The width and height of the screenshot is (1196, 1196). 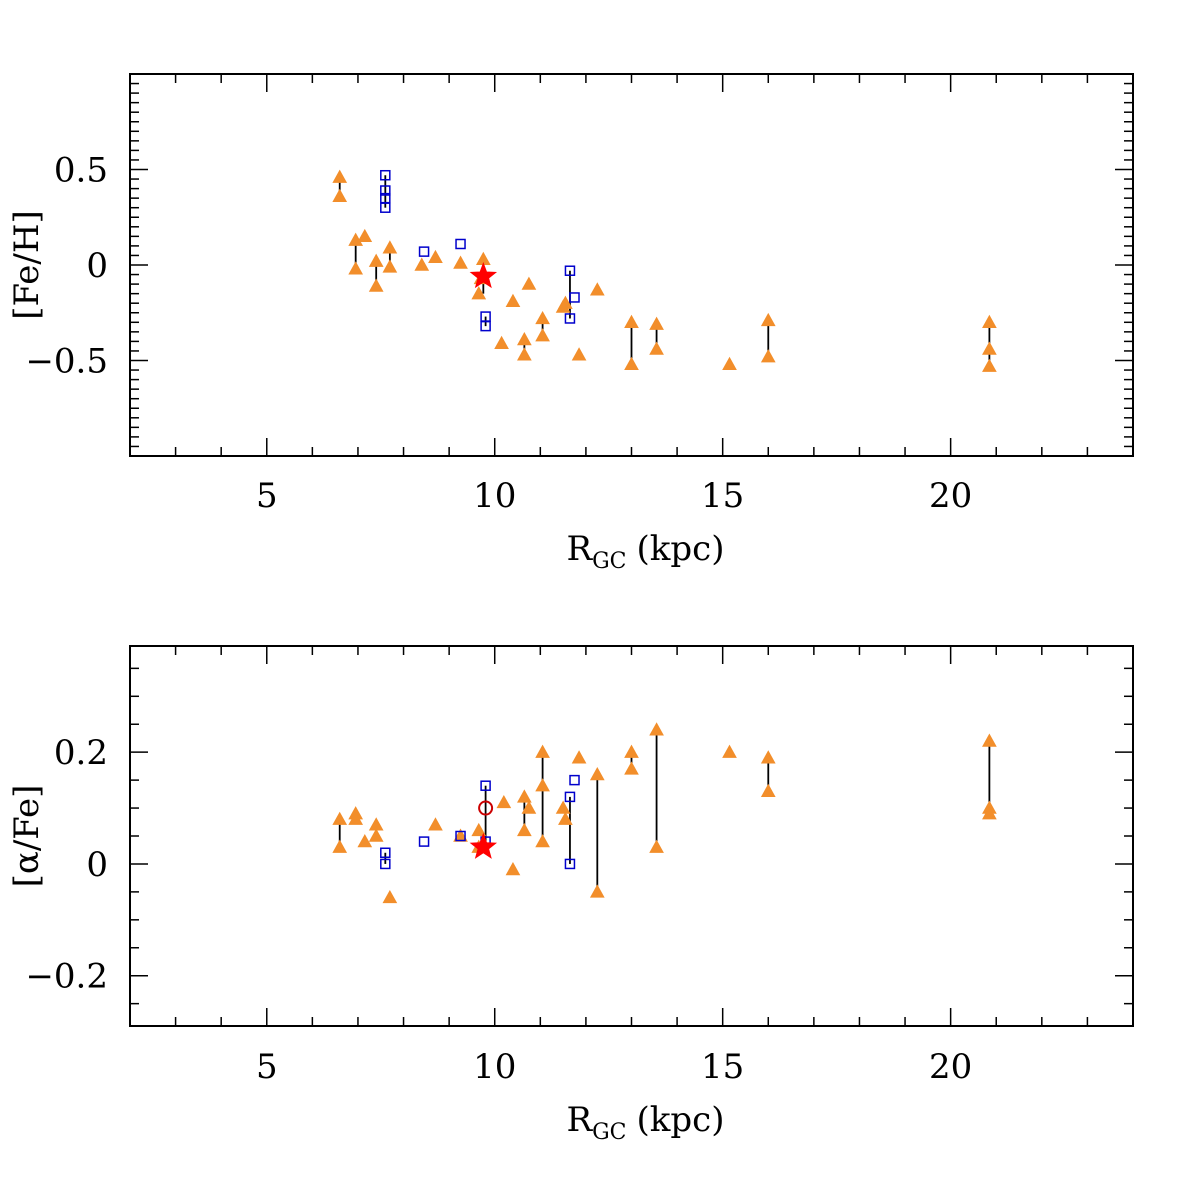 I want to click on circle-point, so click(x=486, y=808).